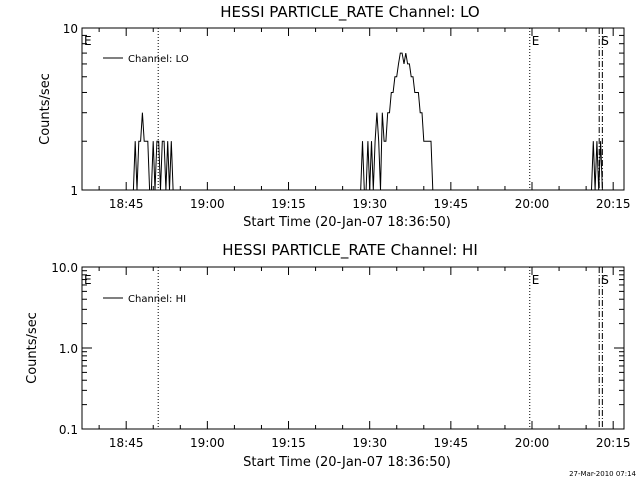 Image resolution: width=640 pixels, height=484 pixels. I want to click on hi-x-tick-label: 19:30, so click(369, 443).